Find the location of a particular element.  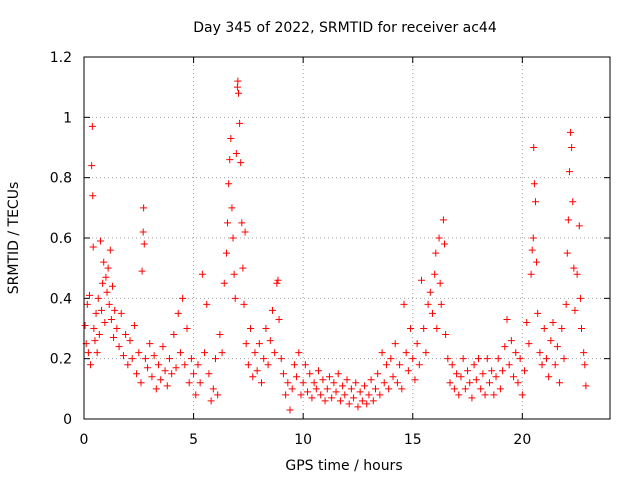

x-axis-label: GPS time / hours is located at coordinates (343, 466).